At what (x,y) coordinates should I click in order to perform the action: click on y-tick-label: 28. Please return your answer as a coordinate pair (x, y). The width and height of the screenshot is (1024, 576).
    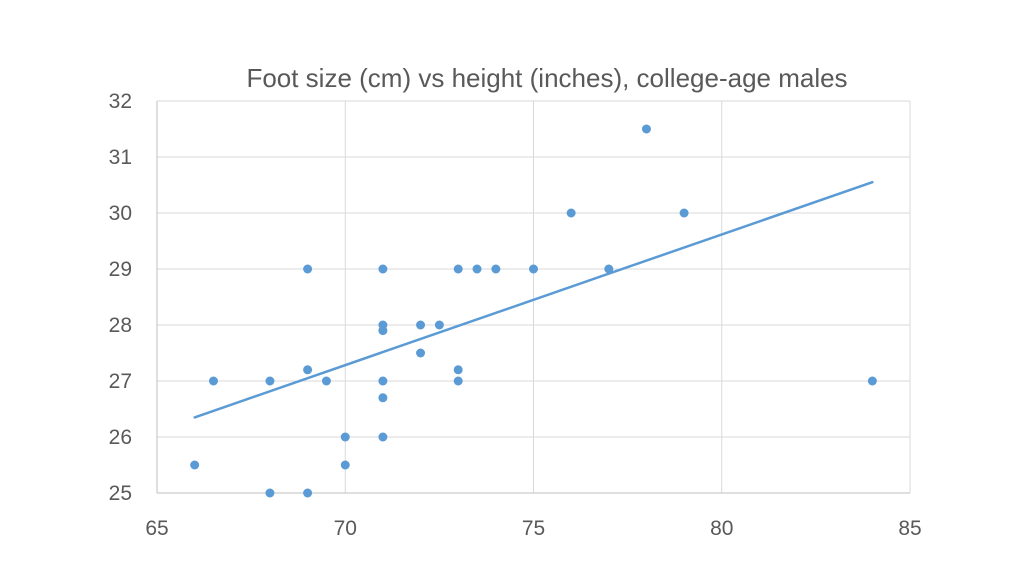
    Looking at the image, I should click on (120, 325).